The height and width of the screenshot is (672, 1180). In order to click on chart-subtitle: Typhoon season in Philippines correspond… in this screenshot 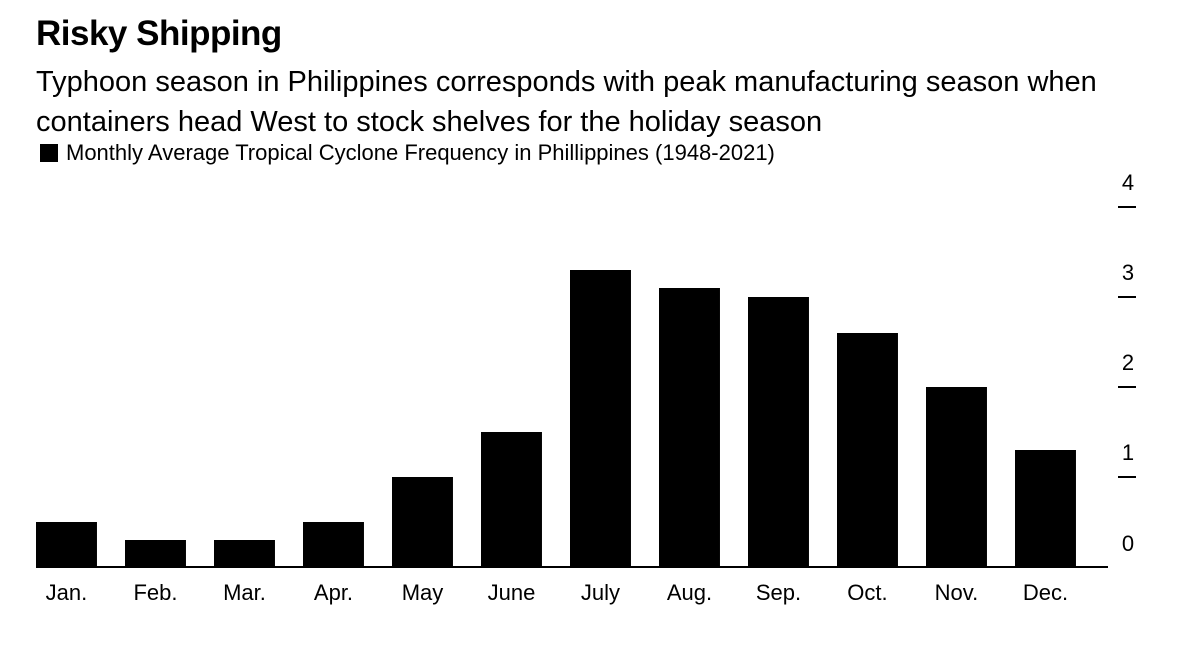, I will do `click(566, 102)`.